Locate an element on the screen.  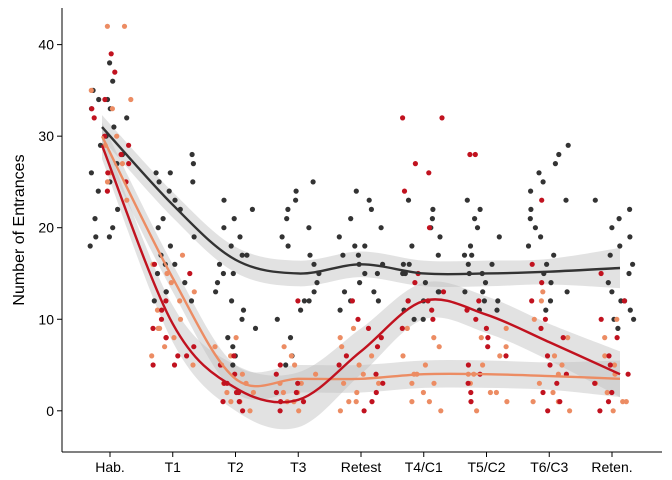
x-tick-label: T3 is located at coordinates (298, 467).